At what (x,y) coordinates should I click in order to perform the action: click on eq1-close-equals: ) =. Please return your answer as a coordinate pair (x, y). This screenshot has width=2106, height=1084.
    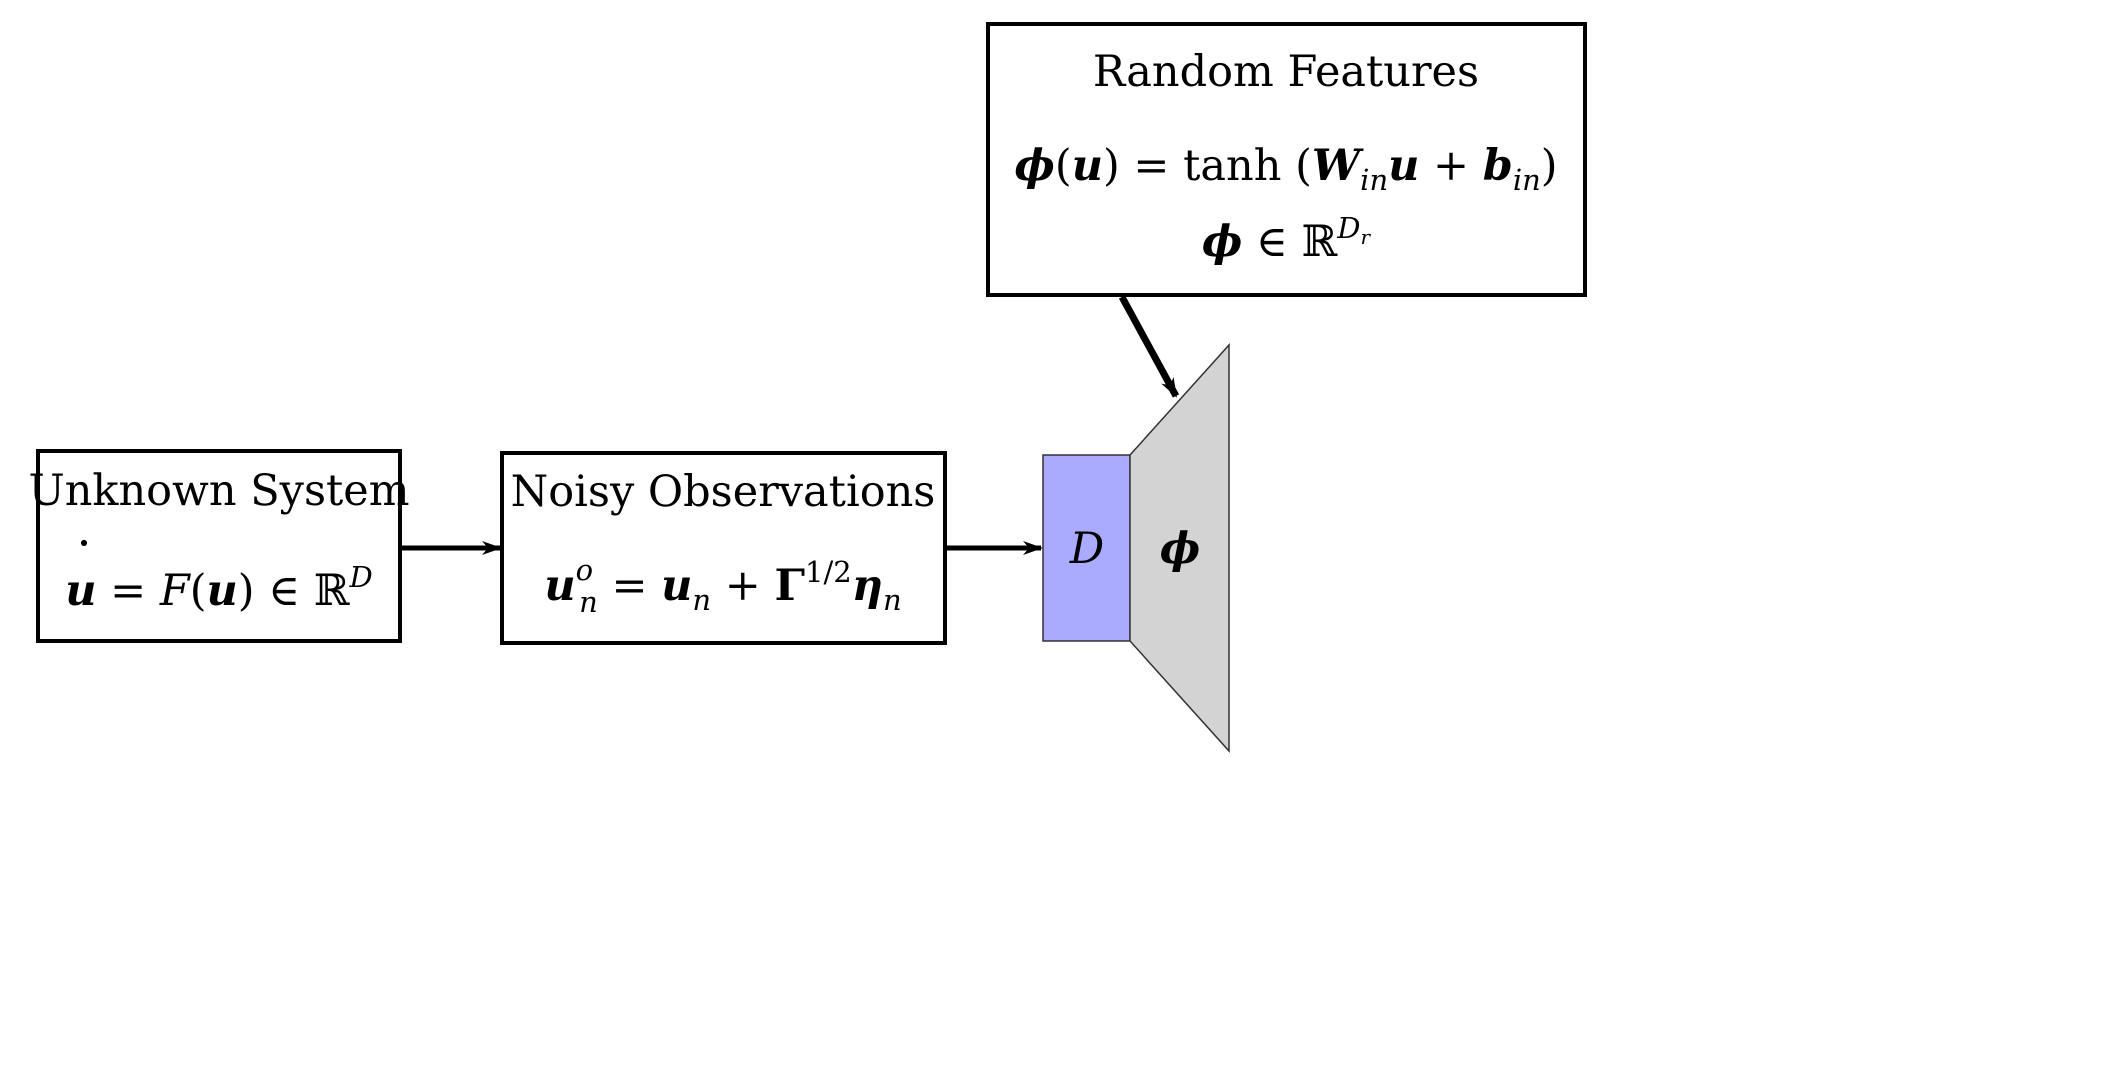
    Looking at the image, I should click on (1143, 166).